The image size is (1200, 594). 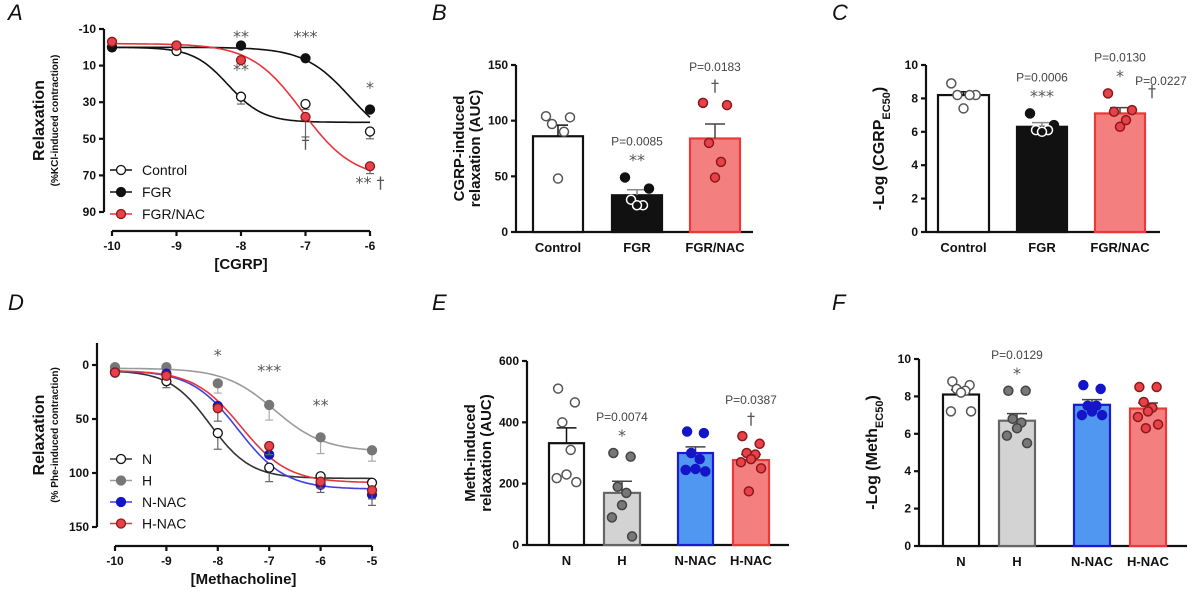 I want to click on x-tick-label: -7, so click(x=305, y=246).